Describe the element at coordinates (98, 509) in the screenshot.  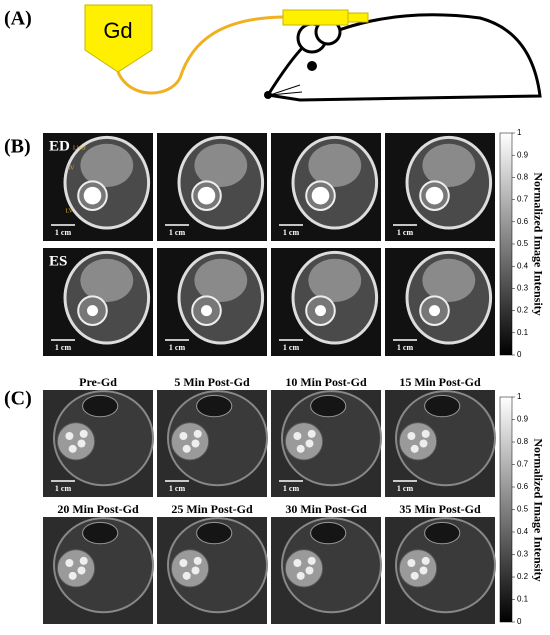
I see `image-title: 20 Min Post-Gd` at that location.